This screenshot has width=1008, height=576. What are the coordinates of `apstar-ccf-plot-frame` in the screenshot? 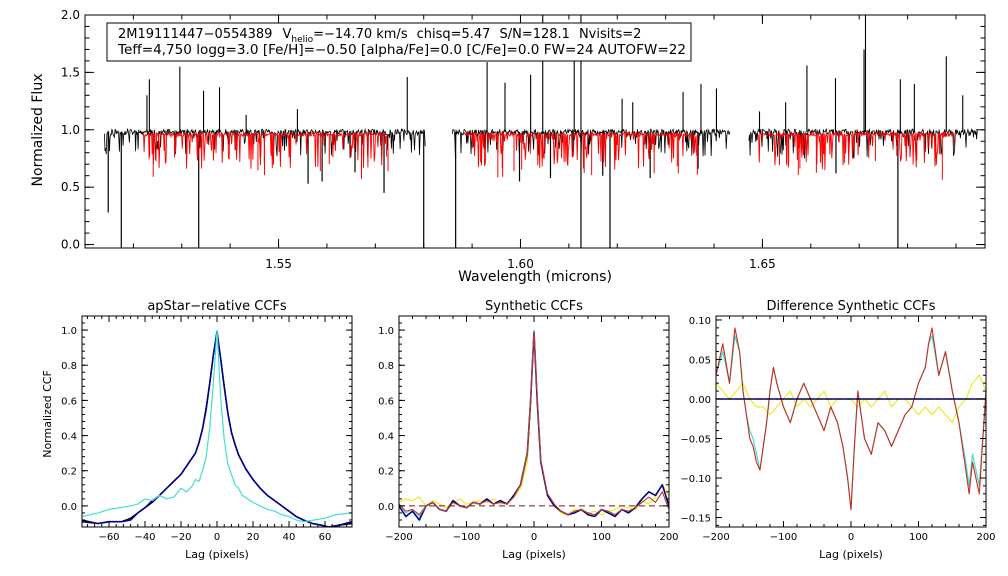 It's located at (217, 421).